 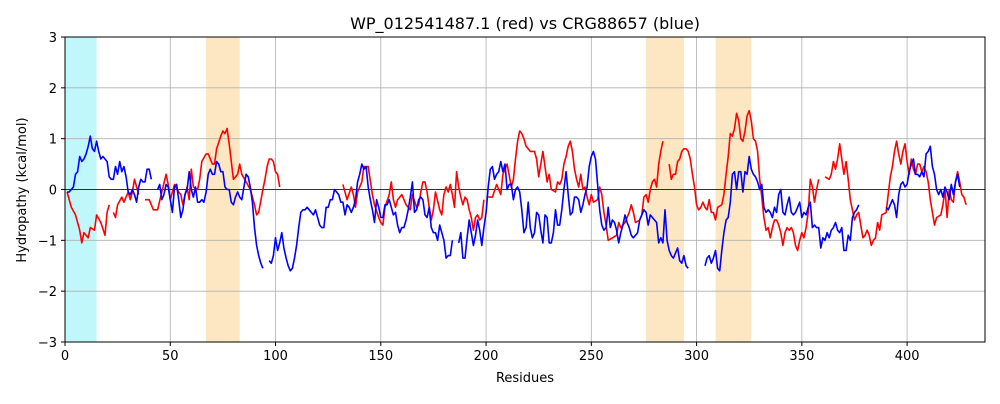 I want to click on chart-title: WP_012541487.1 (red) vs CRG88657 (blue), so click(x=525, y=24).